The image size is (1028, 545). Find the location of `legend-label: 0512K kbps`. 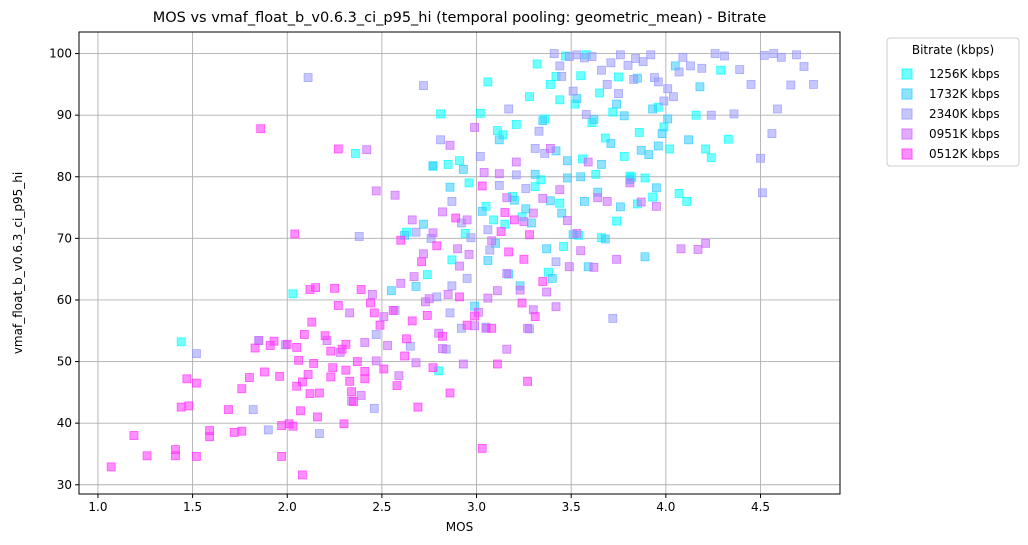

legend-label: 0512K kbps is located at coordinates (964, 154).